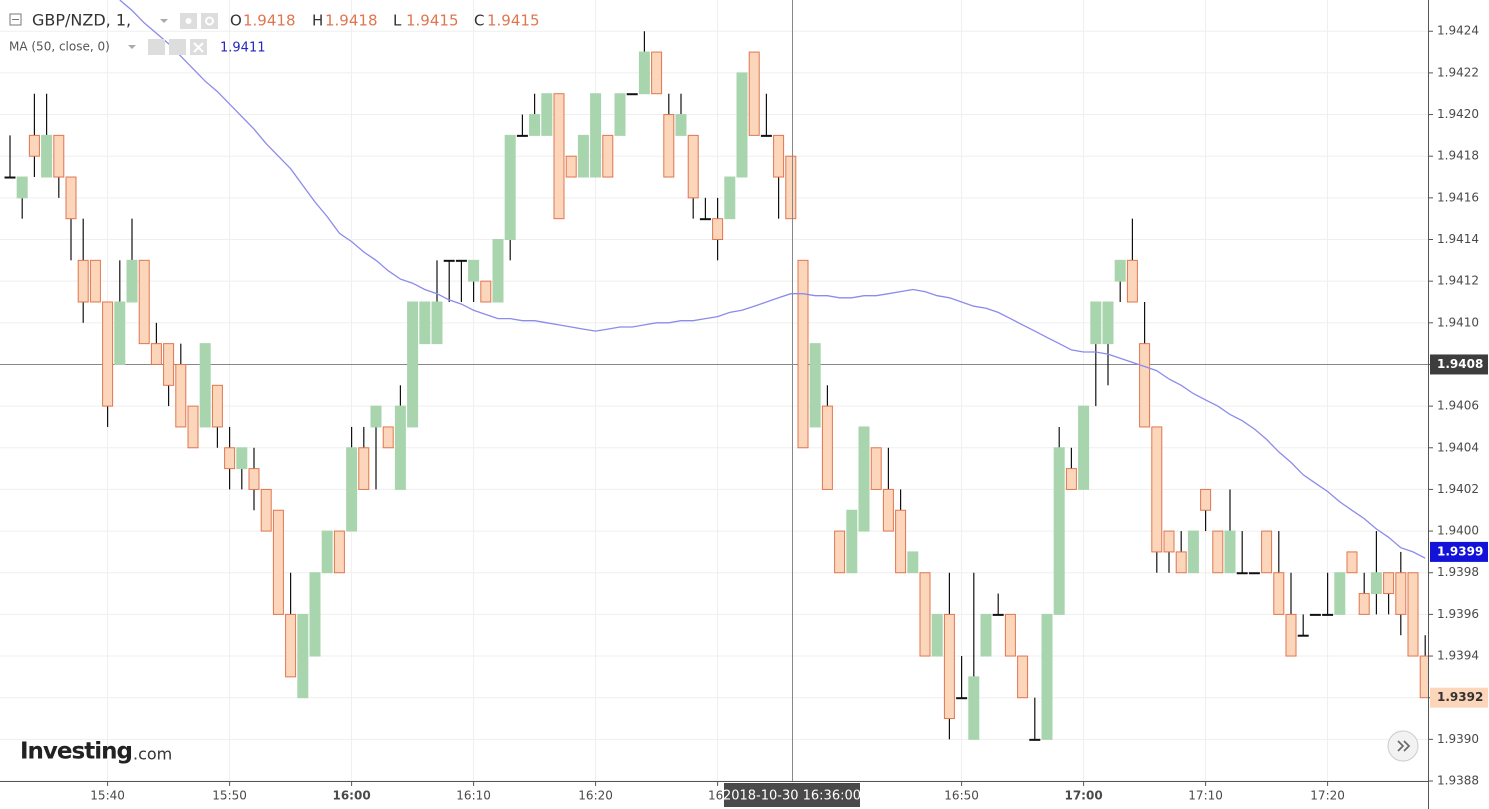 This screenshot has width=1489, height=809. What do you see at coordinates (961, 796) in the screenshot?
I see `x-tick-label: 16:50` at bounding box center [961, 796].